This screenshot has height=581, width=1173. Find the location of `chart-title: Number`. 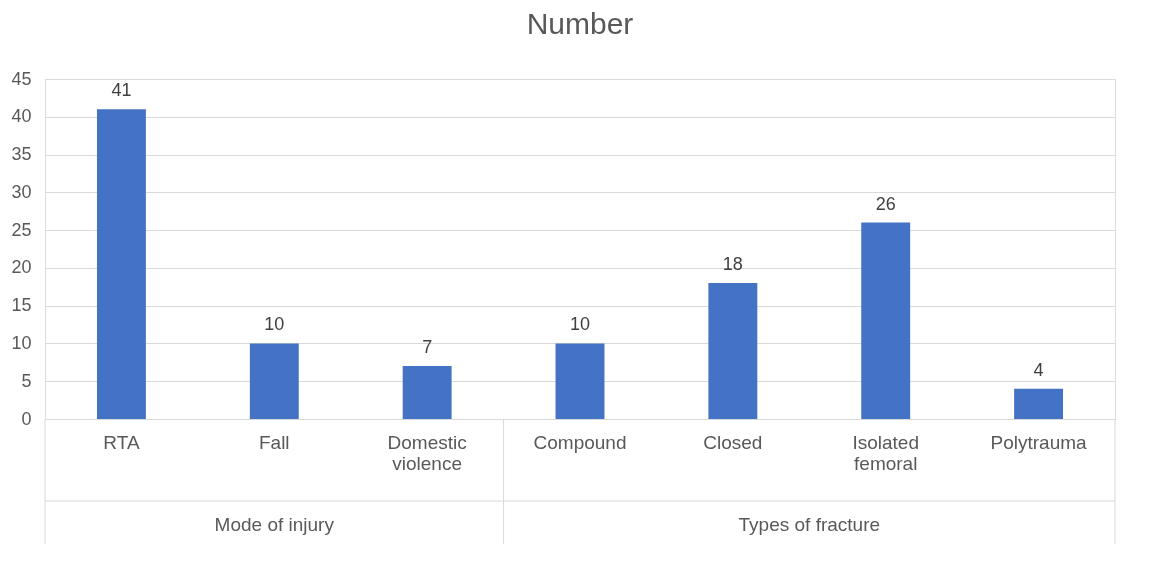

chart-title: Number is located at coordinates (580, 23).